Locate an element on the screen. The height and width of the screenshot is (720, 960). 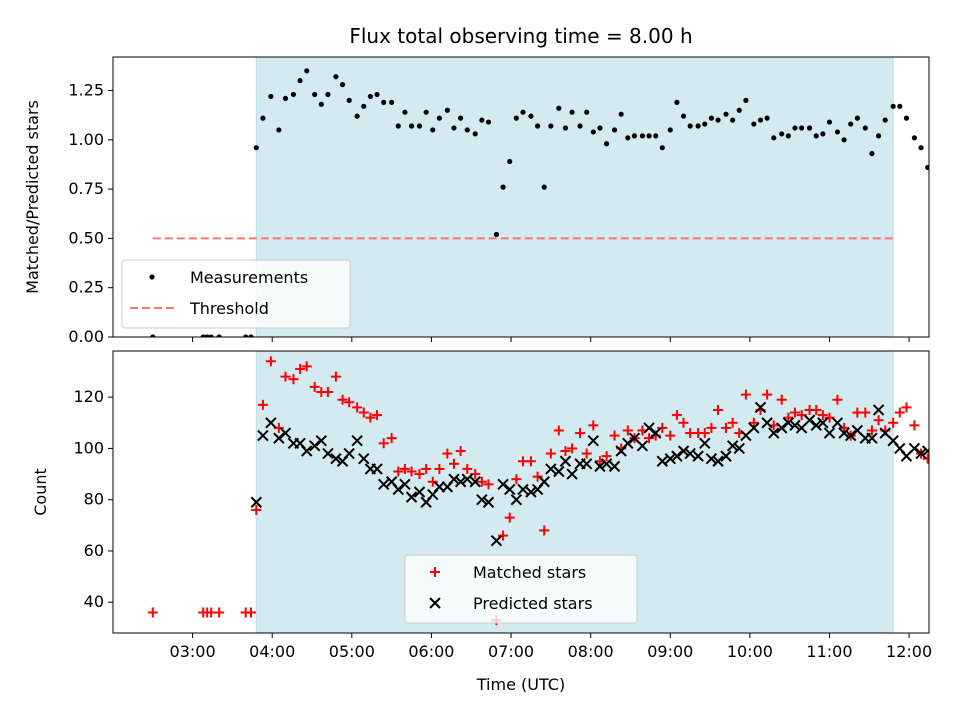
top-y-axis-label: Matched/Predicted stars is located at coordinates (32, 197).